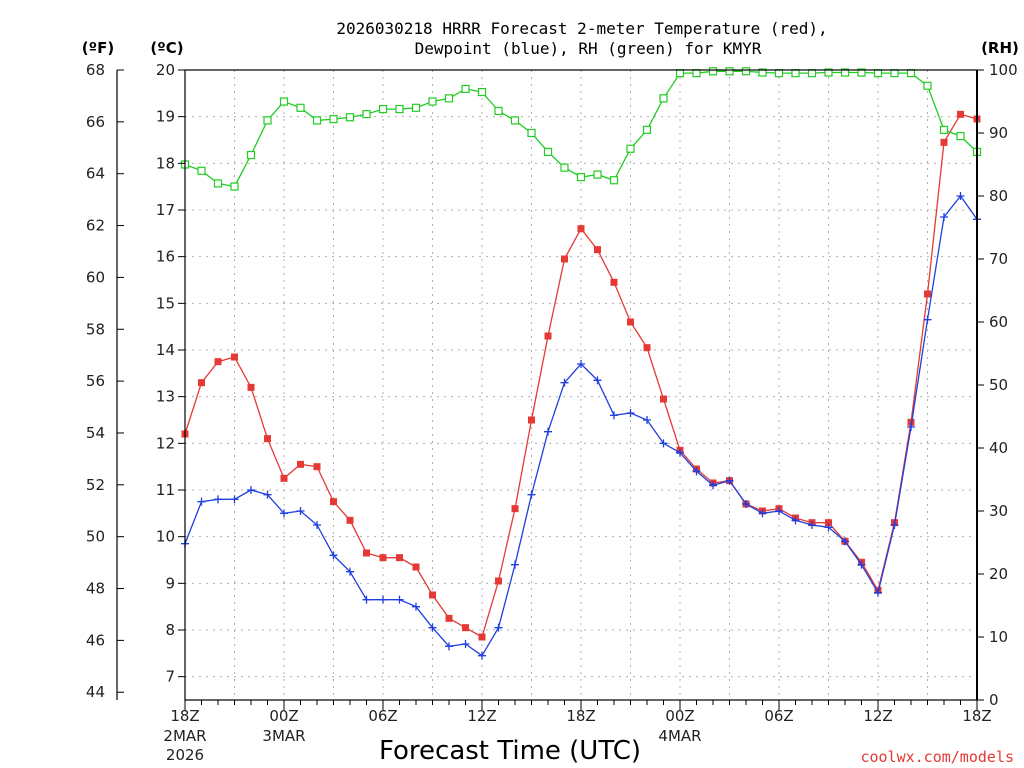 The height and width of the screenshot is (768, 1024). What do you see at coordinates (998, 511) in the screenshot?
I see `rh-axis-tick-label: 30` at bounding box center [998, 511].